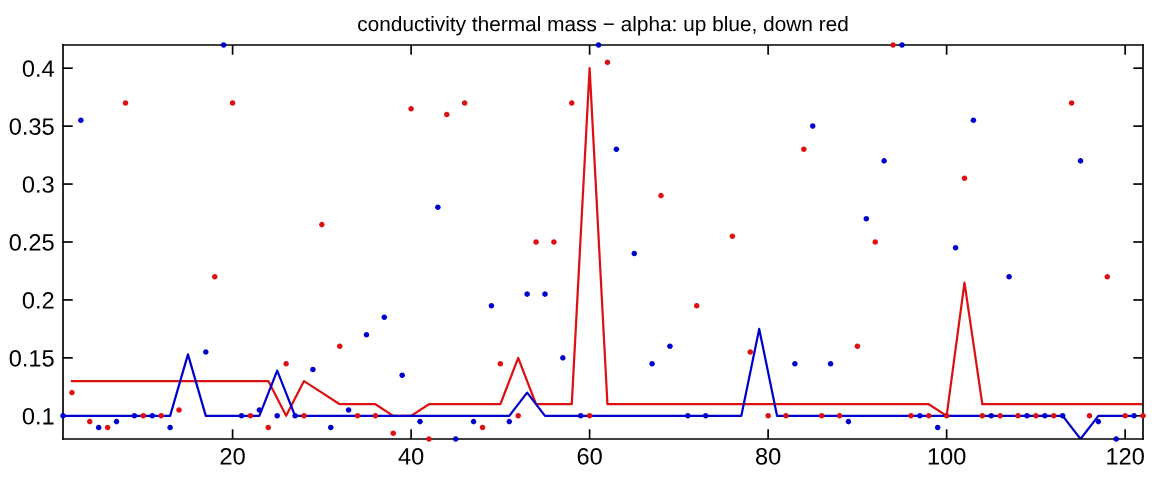 The image size is (1153, 477). Describe the element at coordinates (31, 358) in the screenshot. I see `y-tick-label: 0.15` at that location.